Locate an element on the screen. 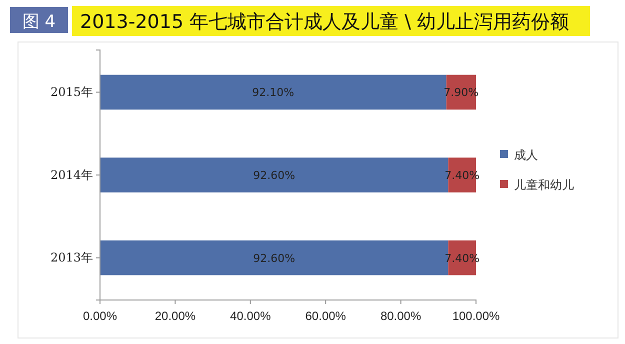 This screenshot has height=344, width=625. caption: 图 4 is located at coordinates (39, 22).